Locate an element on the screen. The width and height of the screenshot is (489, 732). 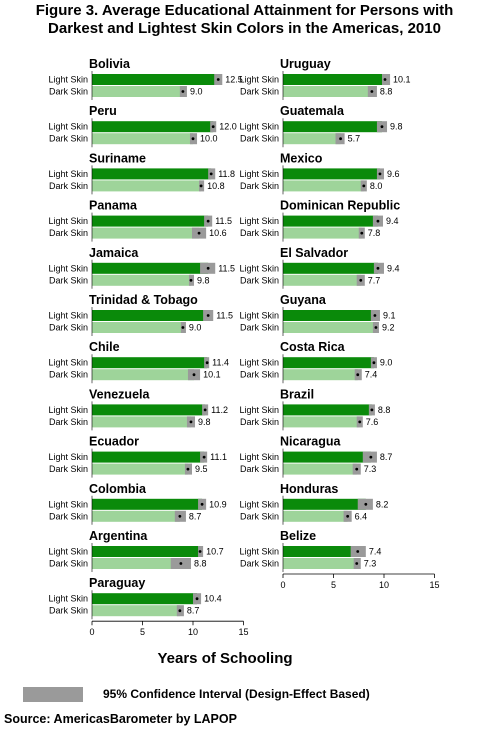
mean-dot-light-costa-rica is located at coordinates (374, 362).